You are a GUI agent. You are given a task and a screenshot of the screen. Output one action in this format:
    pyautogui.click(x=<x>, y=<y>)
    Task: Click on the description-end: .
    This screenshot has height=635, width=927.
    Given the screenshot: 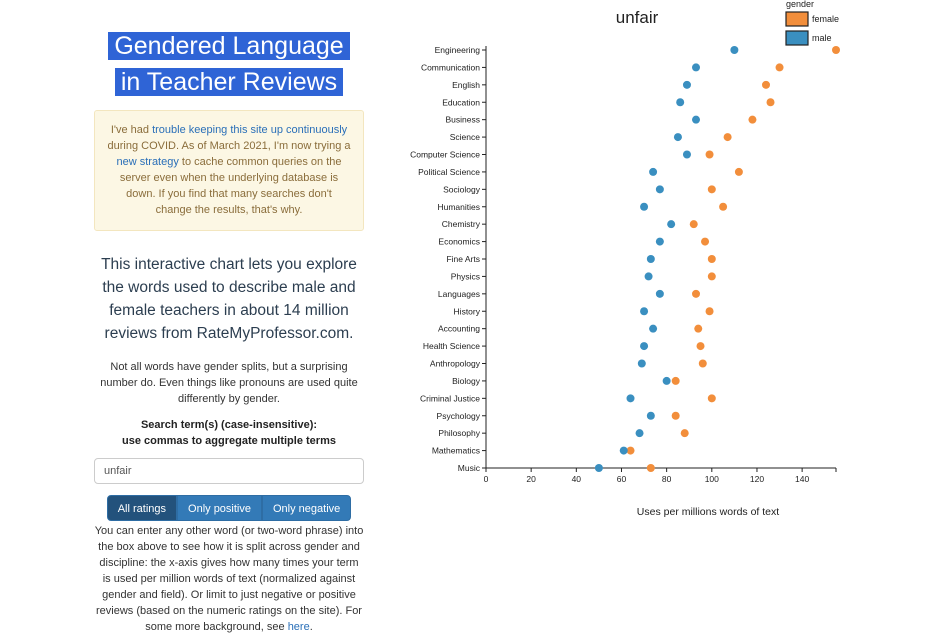 What is the action you would take?
    pyautogui.click(x=311, y=627)
    